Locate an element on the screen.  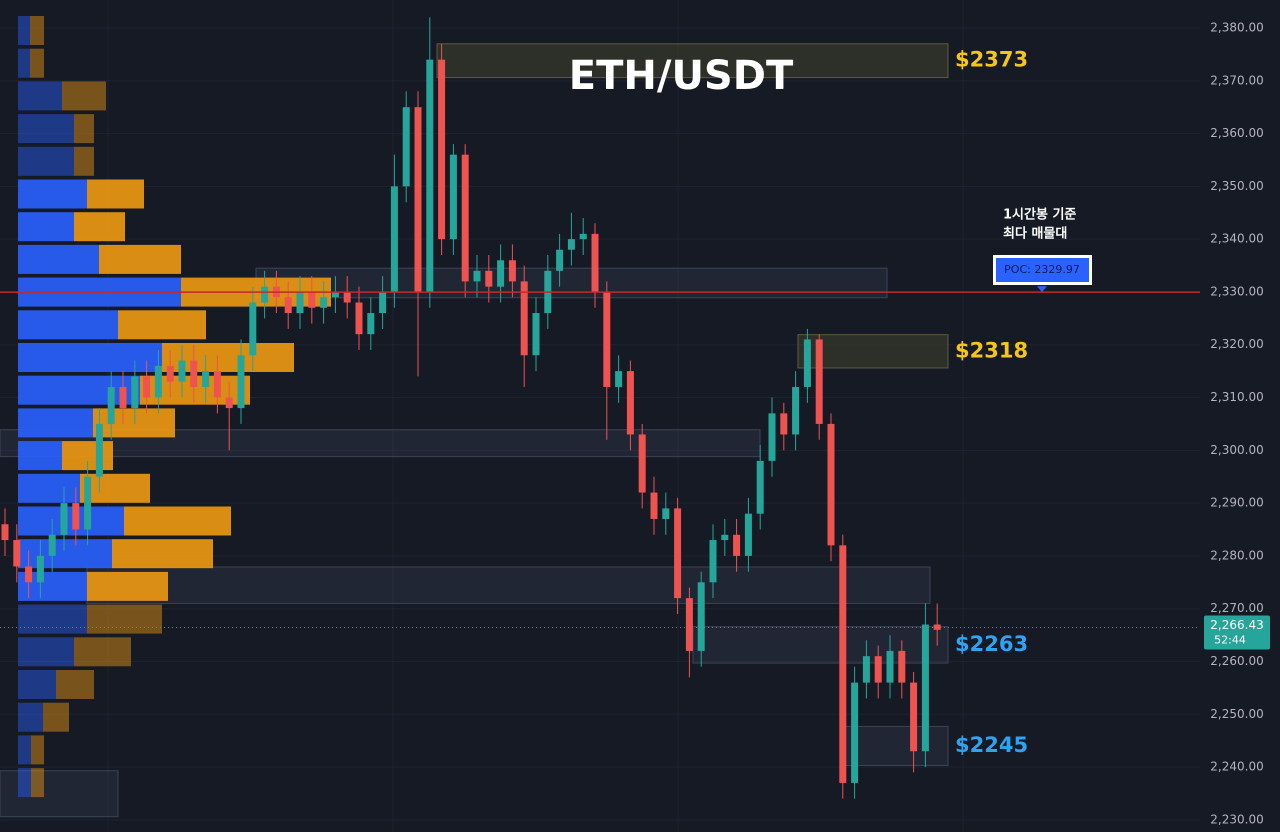
annotation: 최다 매물대 is located at coordinates (1035, 234).